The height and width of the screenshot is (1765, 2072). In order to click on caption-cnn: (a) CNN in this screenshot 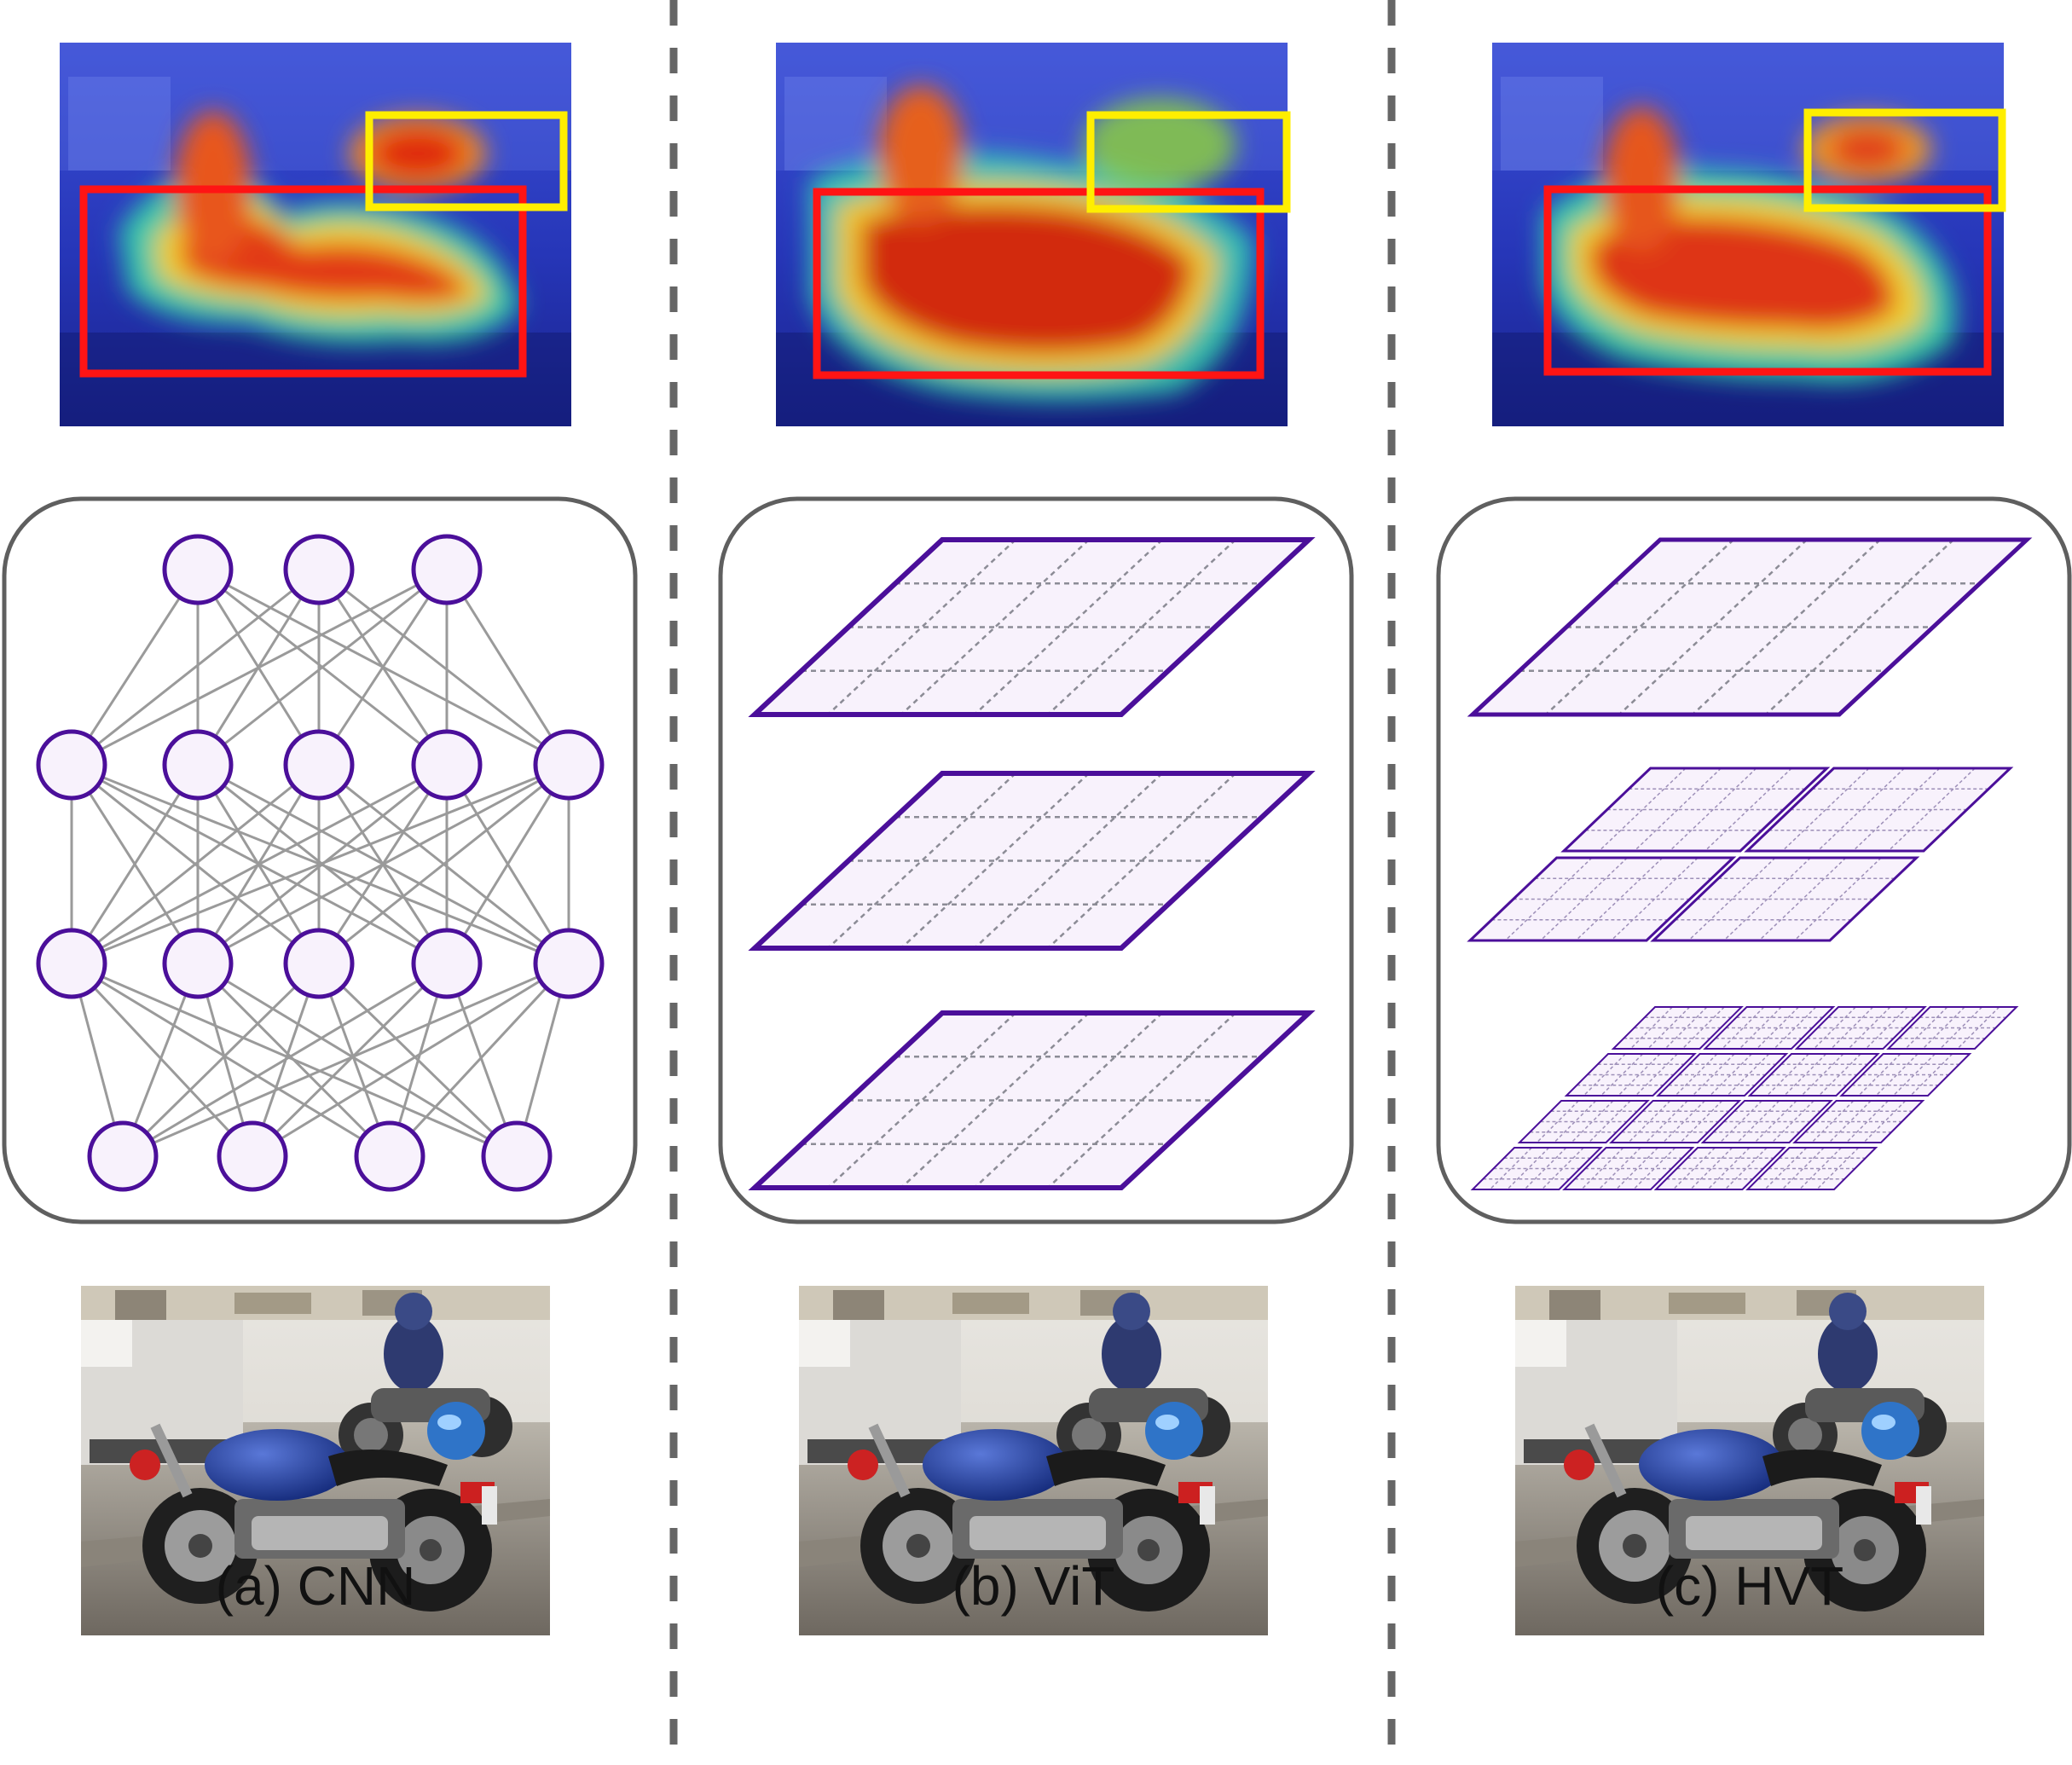, I will do `click(315, 1586)`.